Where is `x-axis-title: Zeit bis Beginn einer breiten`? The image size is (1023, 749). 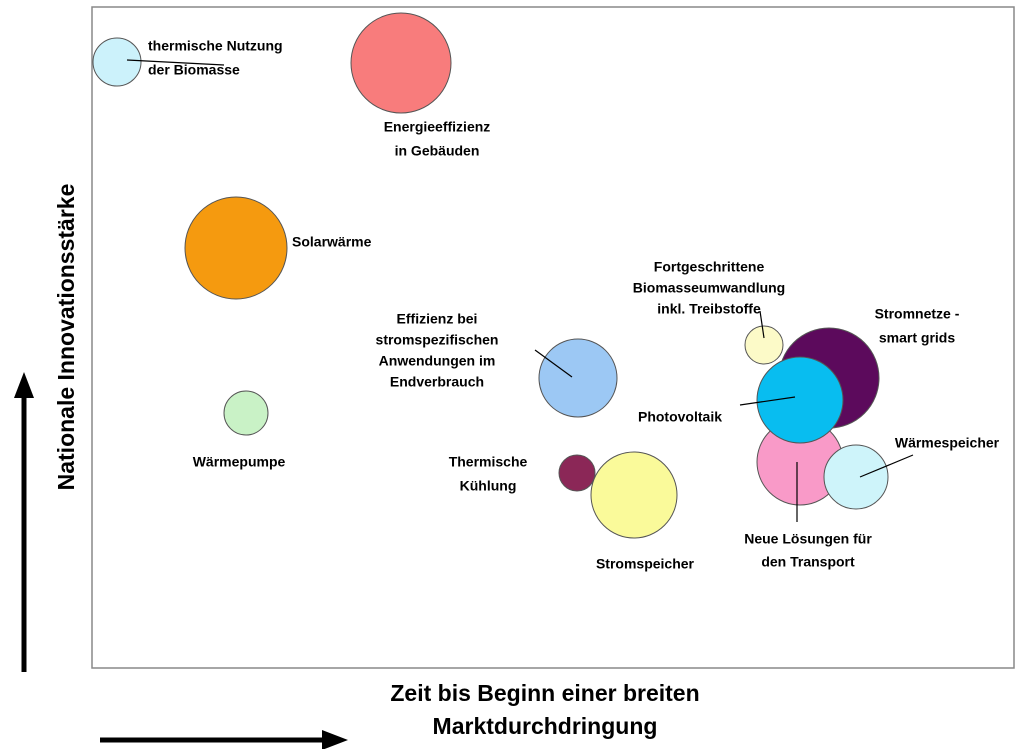 x-axis-title: Zeit bis Beginn einer breiten is located at coordinates (544, 693).